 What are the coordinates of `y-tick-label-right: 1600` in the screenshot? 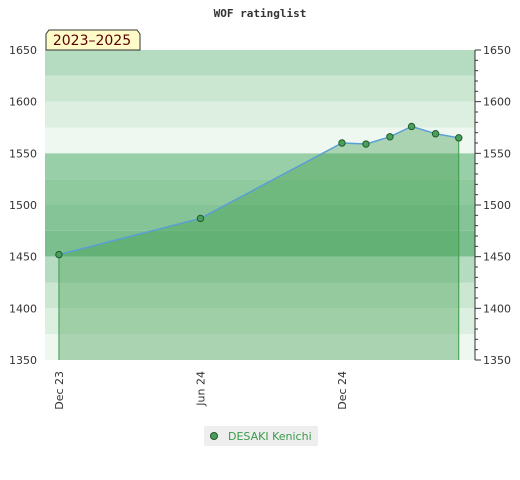 It's located at (497, 102).